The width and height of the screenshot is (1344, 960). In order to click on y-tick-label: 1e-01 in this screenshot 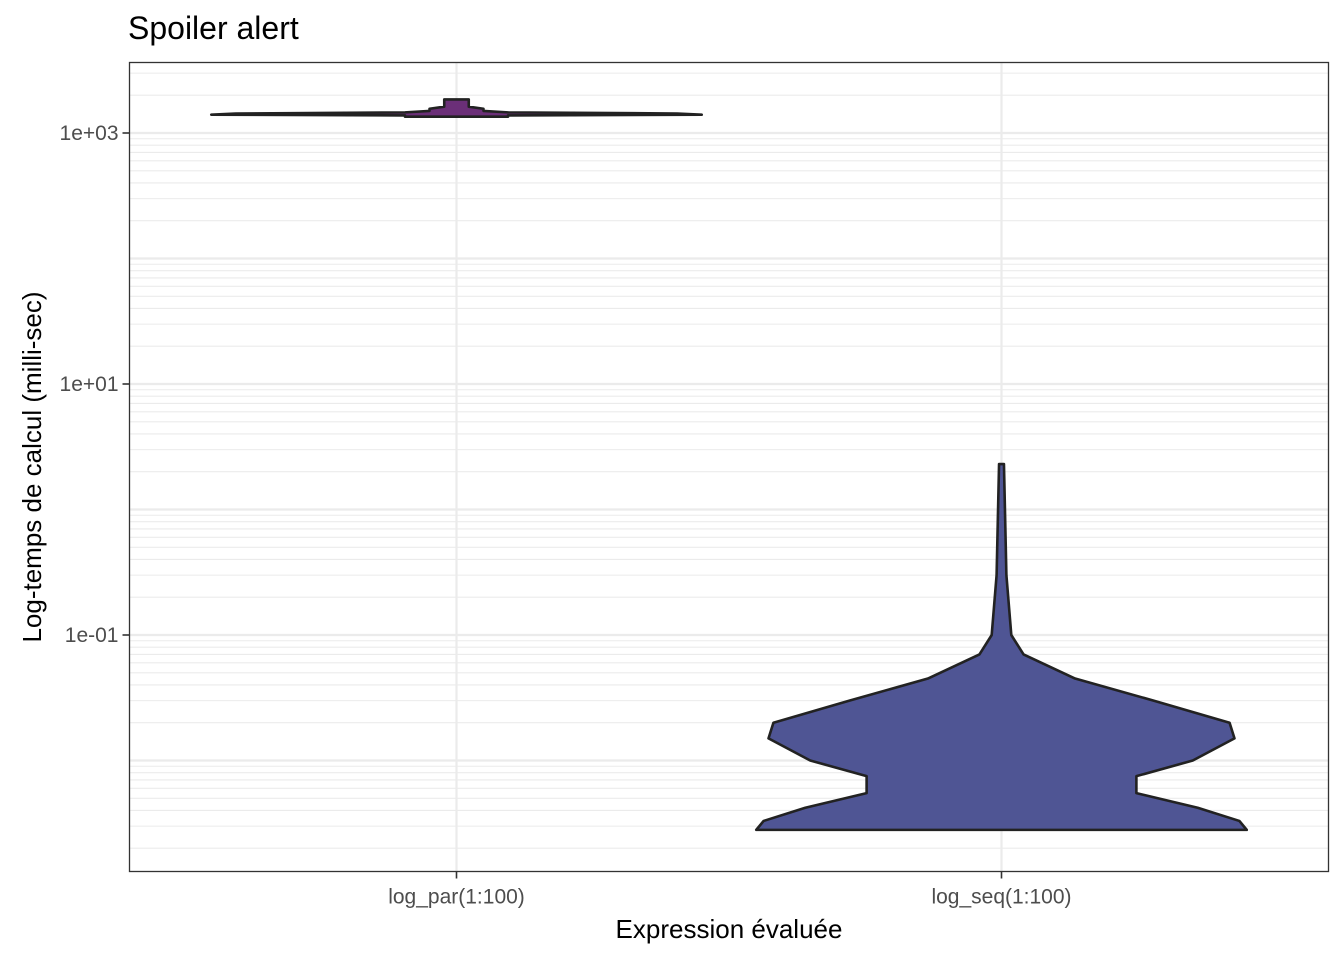, I will do `click(92, 635)`.